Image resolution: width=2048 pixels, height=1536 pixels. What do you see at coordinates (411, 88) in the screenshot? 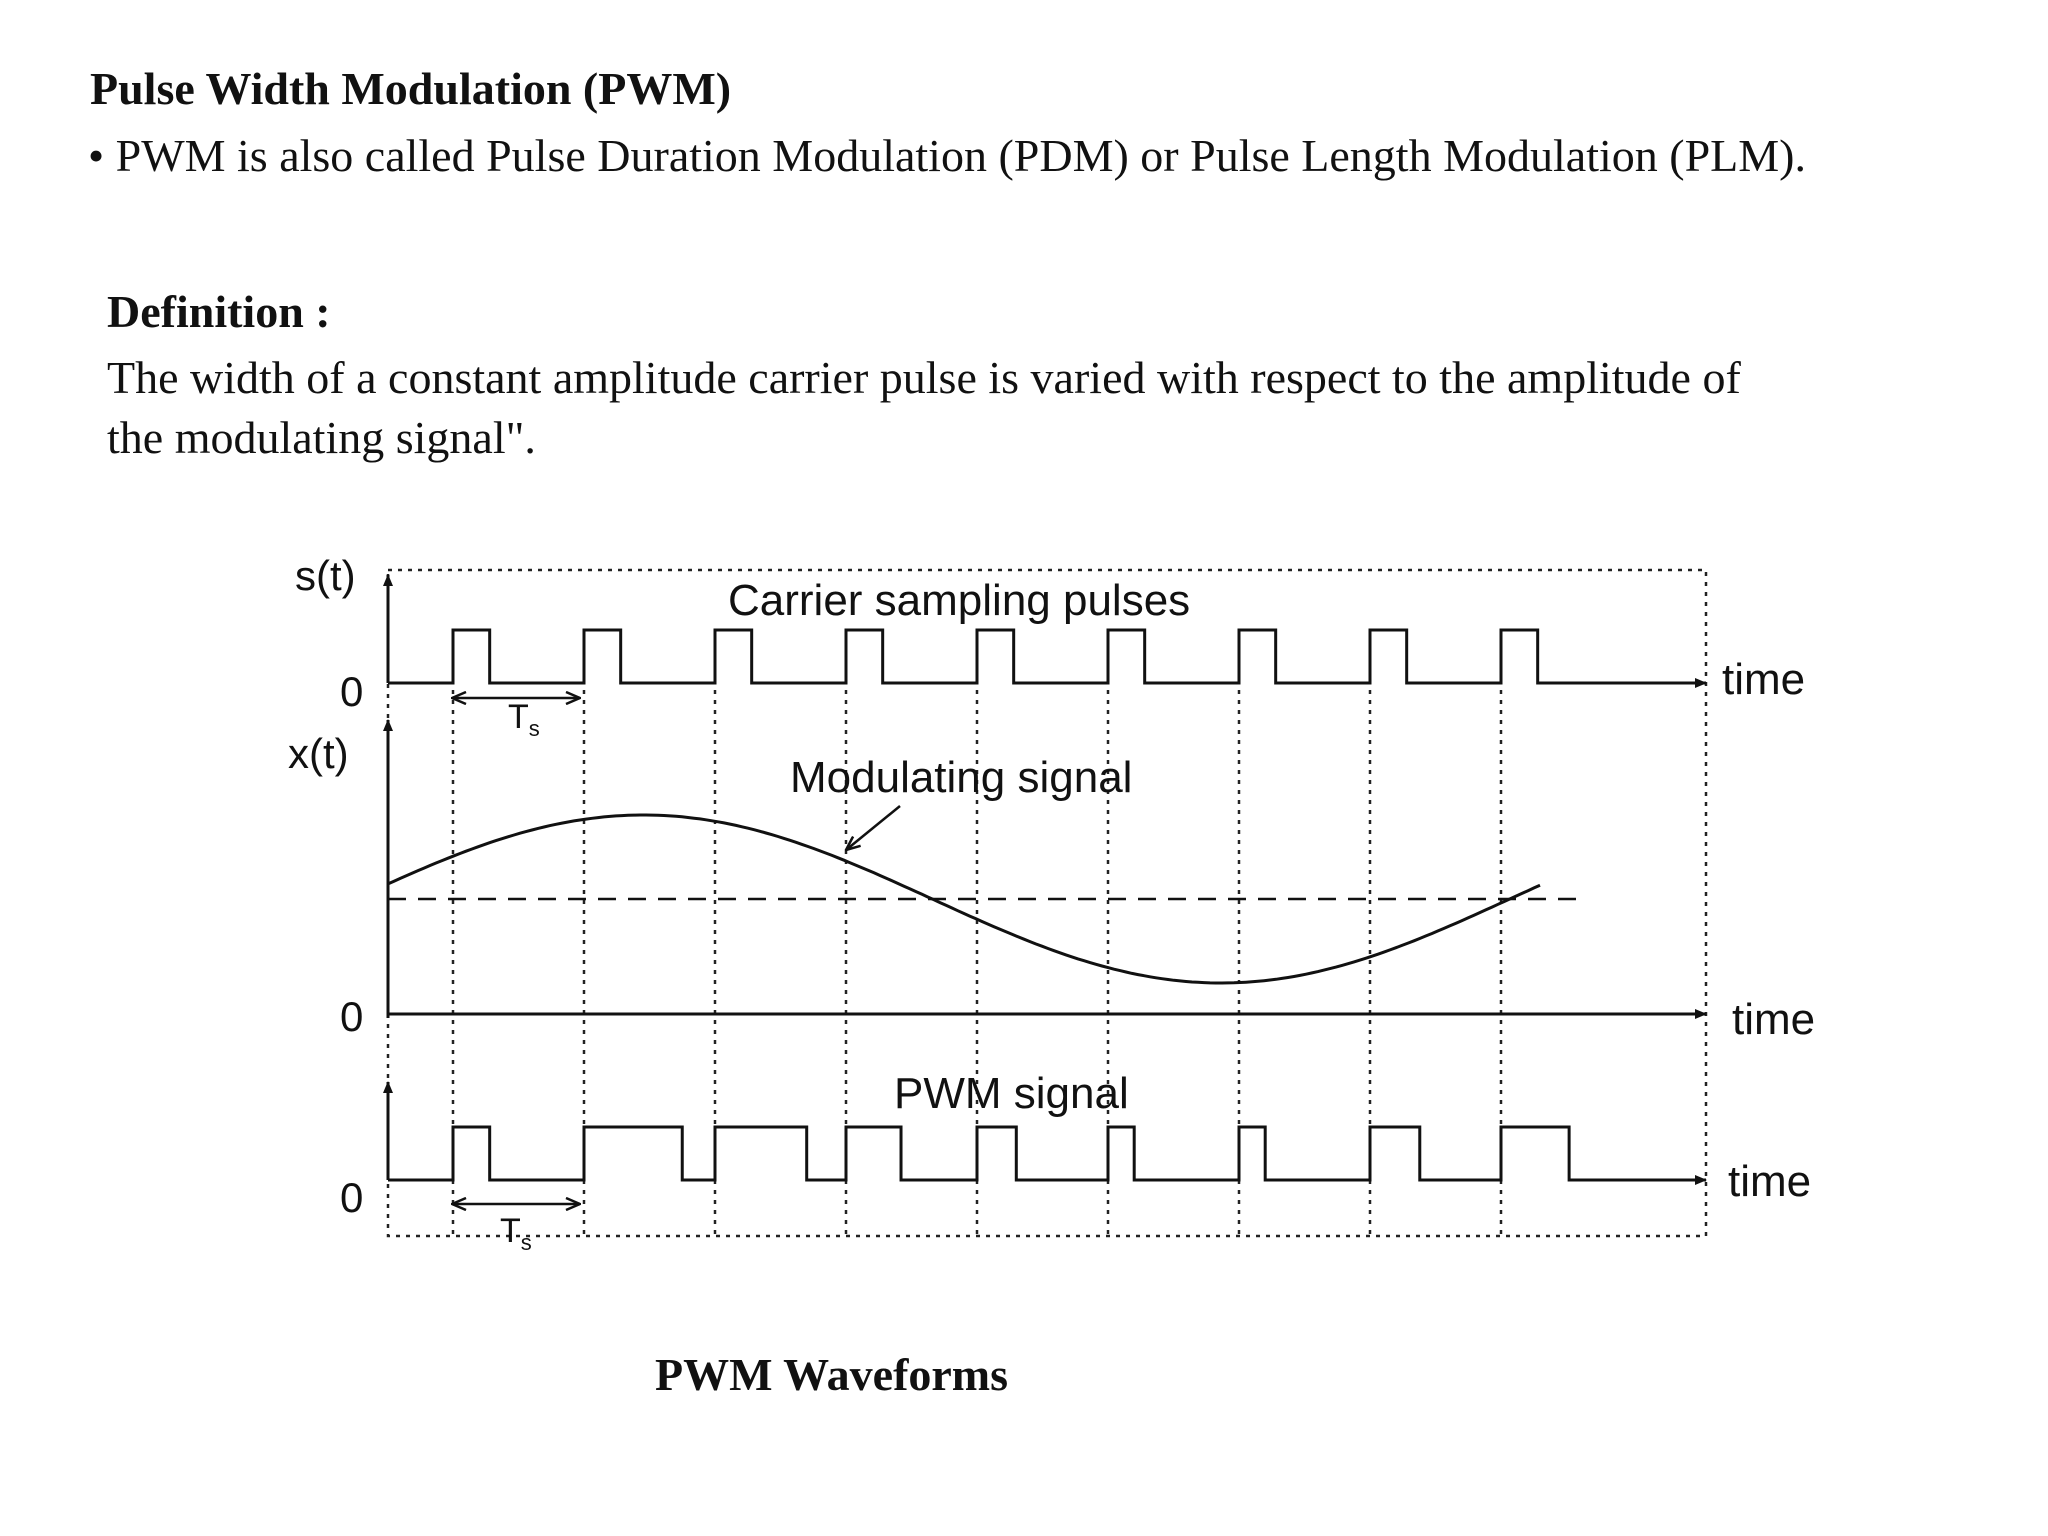
I see `page-title: Pulse Width Modulation (PWM)` at bounding box center [411, 88].